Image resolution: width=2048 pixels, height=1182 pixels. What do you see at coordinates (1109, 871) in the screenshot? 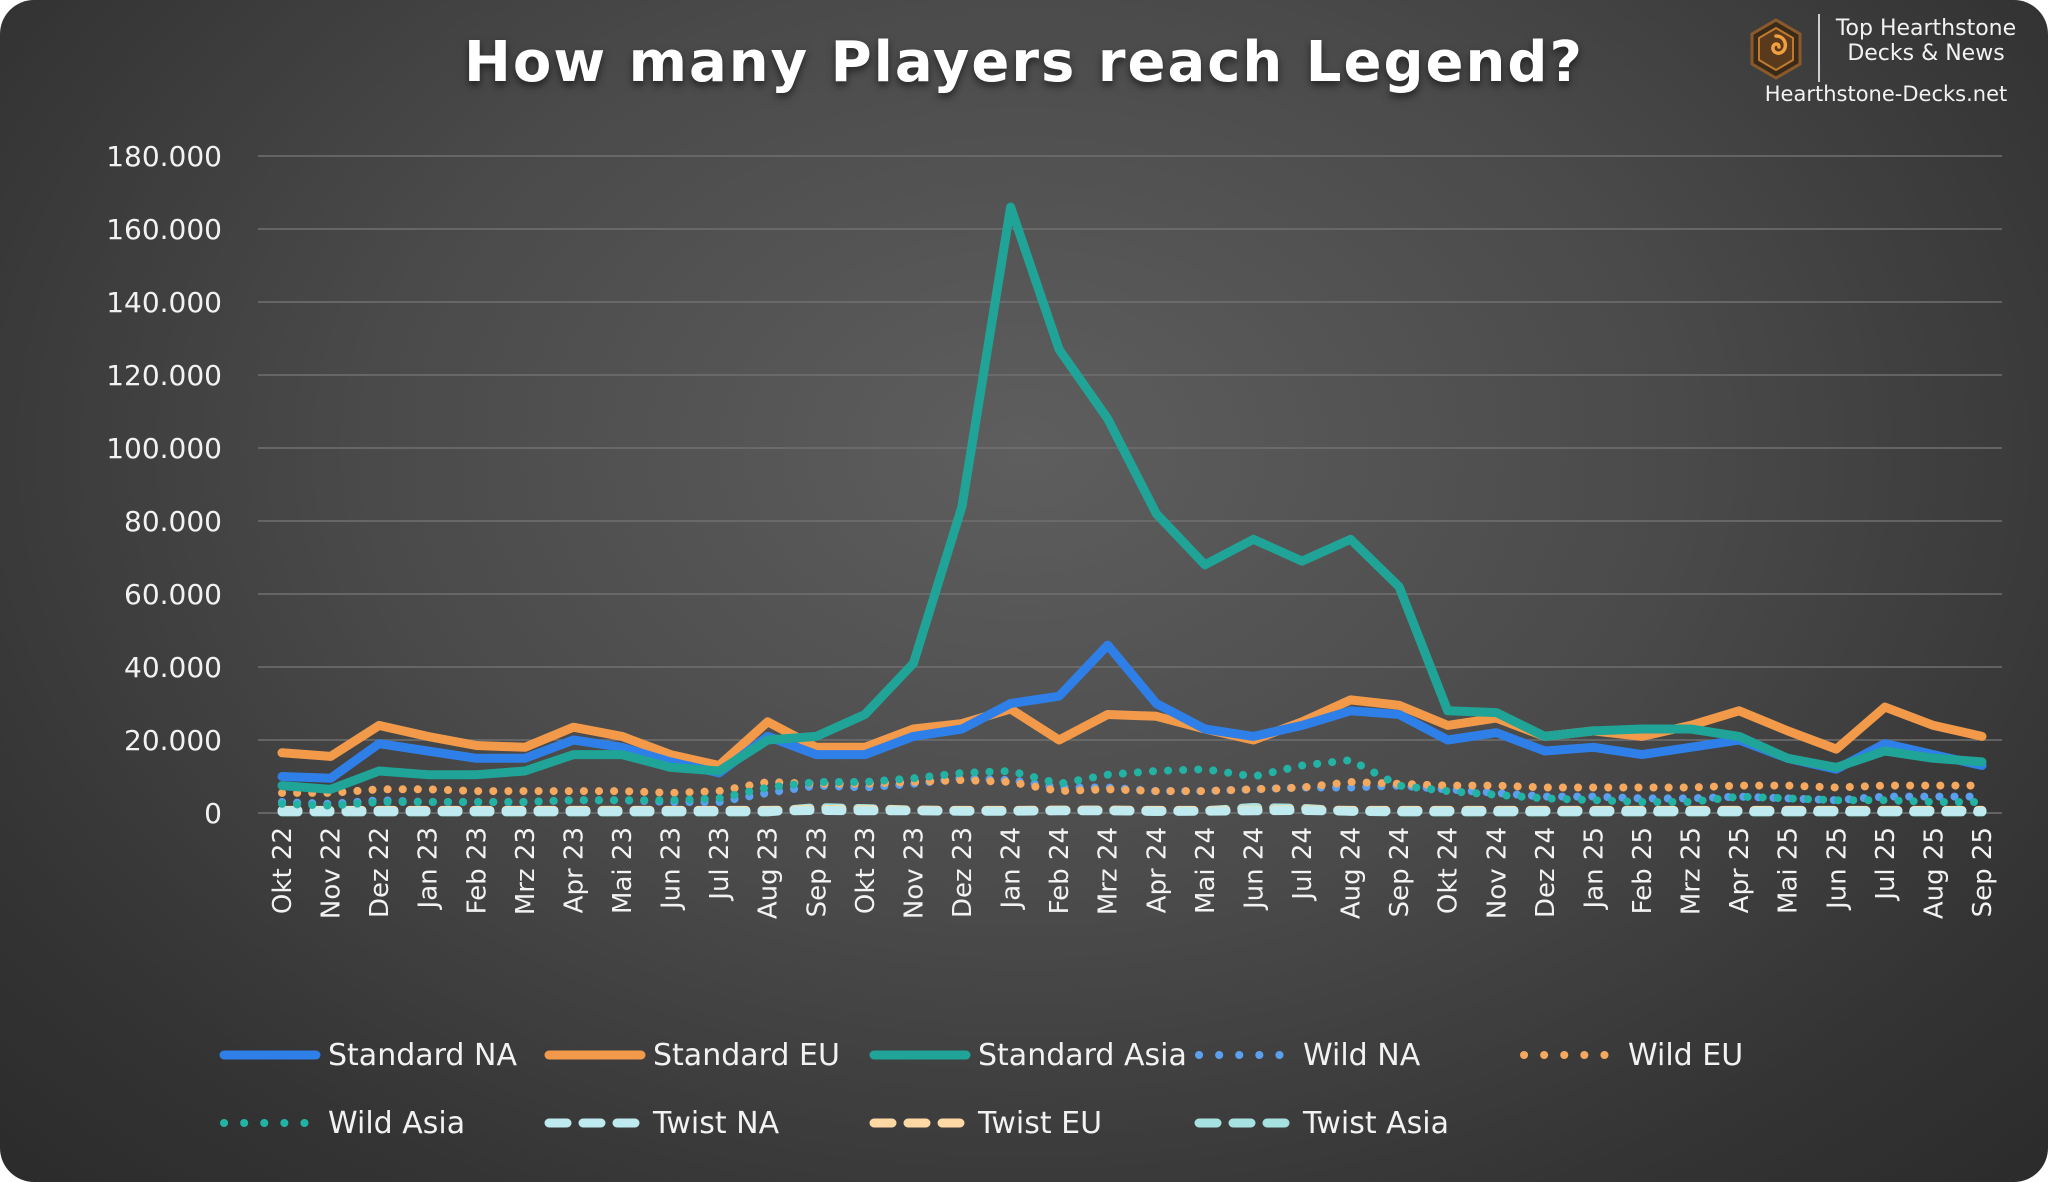
I see `x-tick-label: Mrz 24` at bounding box center [1109, 871].